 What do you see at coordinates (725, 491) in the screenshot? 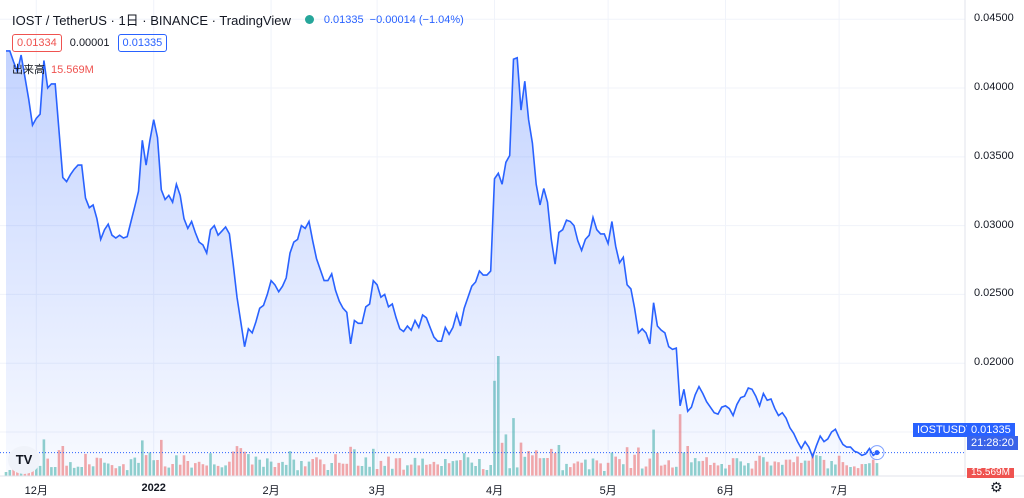
I see `time-tick-label: 6月` at bounding box center [725, 491].